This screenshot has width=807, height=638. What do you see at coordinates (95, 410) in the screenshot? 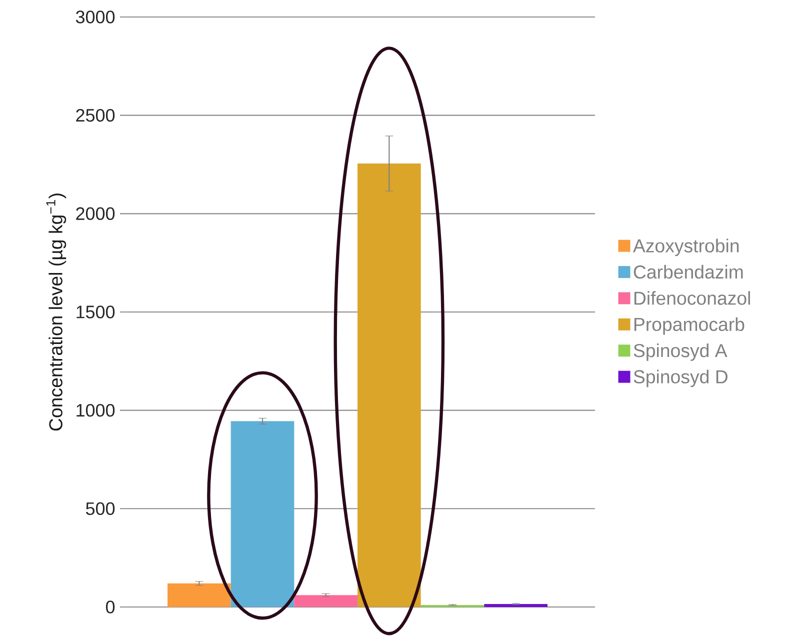
I see `y-tick-label: 1000` at bounding box center [95, 410].